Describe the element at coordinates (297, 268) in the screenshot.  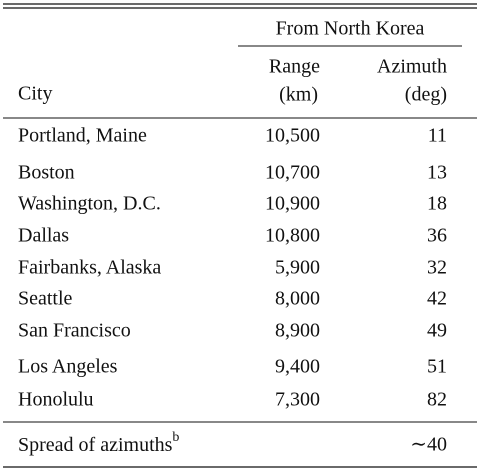
I see `range-cell: 5,900` at that location.